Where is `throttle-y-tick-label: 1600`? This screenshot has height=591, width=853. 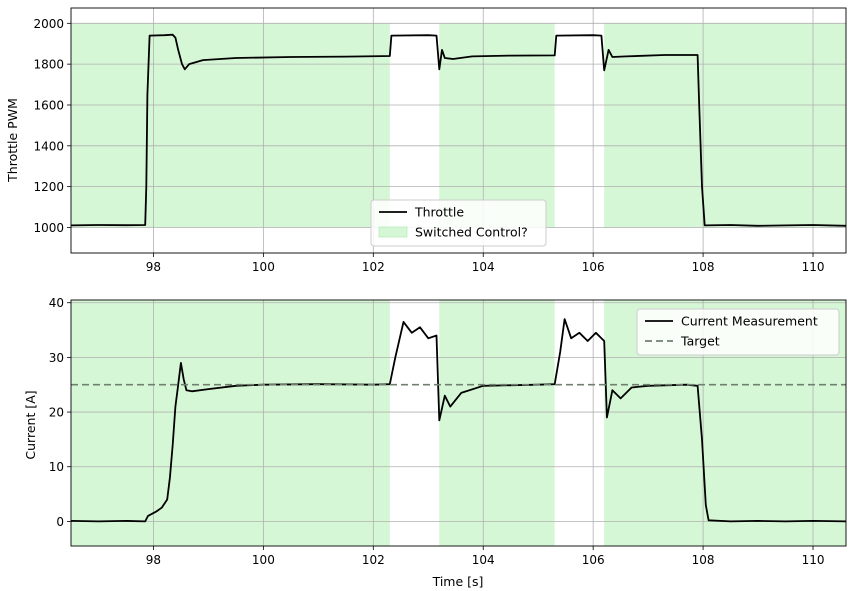
throttle-y-tick-label: 1600 is located at coordinates (48, 105).